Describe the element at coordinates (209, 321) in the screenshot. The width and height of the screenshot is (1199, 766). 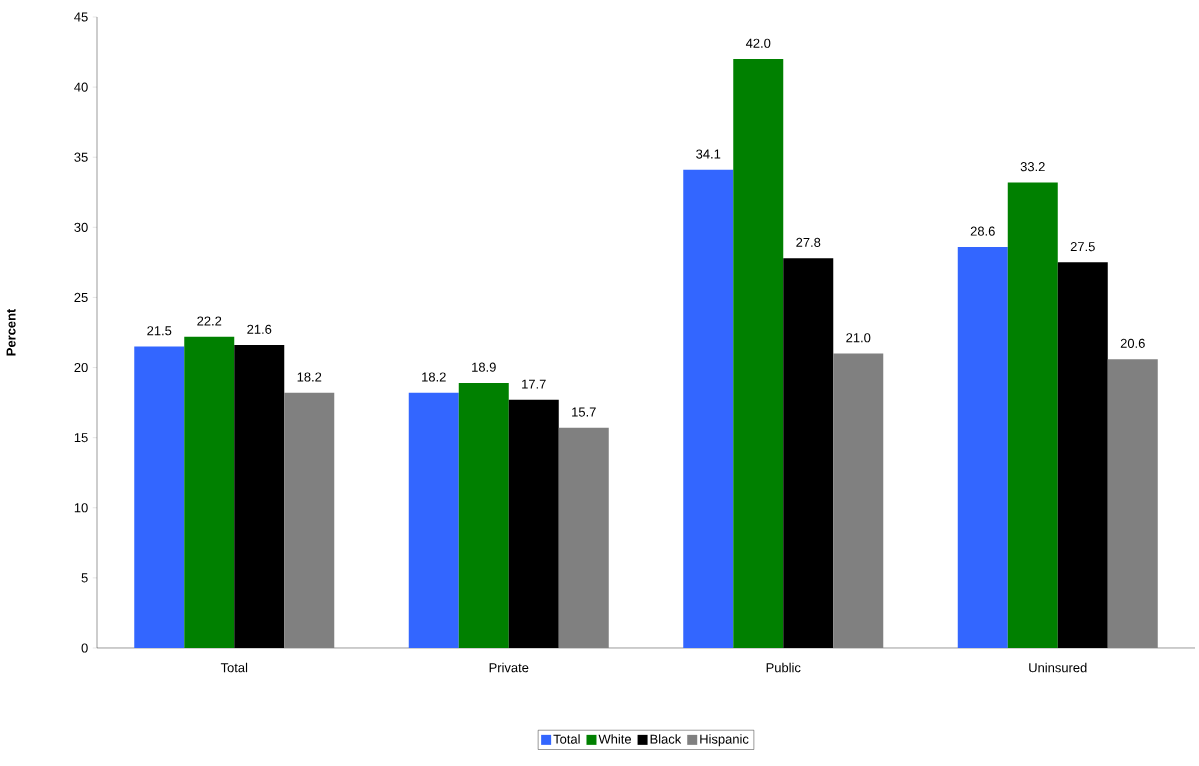
I see `data-label: 22.2` at that location.